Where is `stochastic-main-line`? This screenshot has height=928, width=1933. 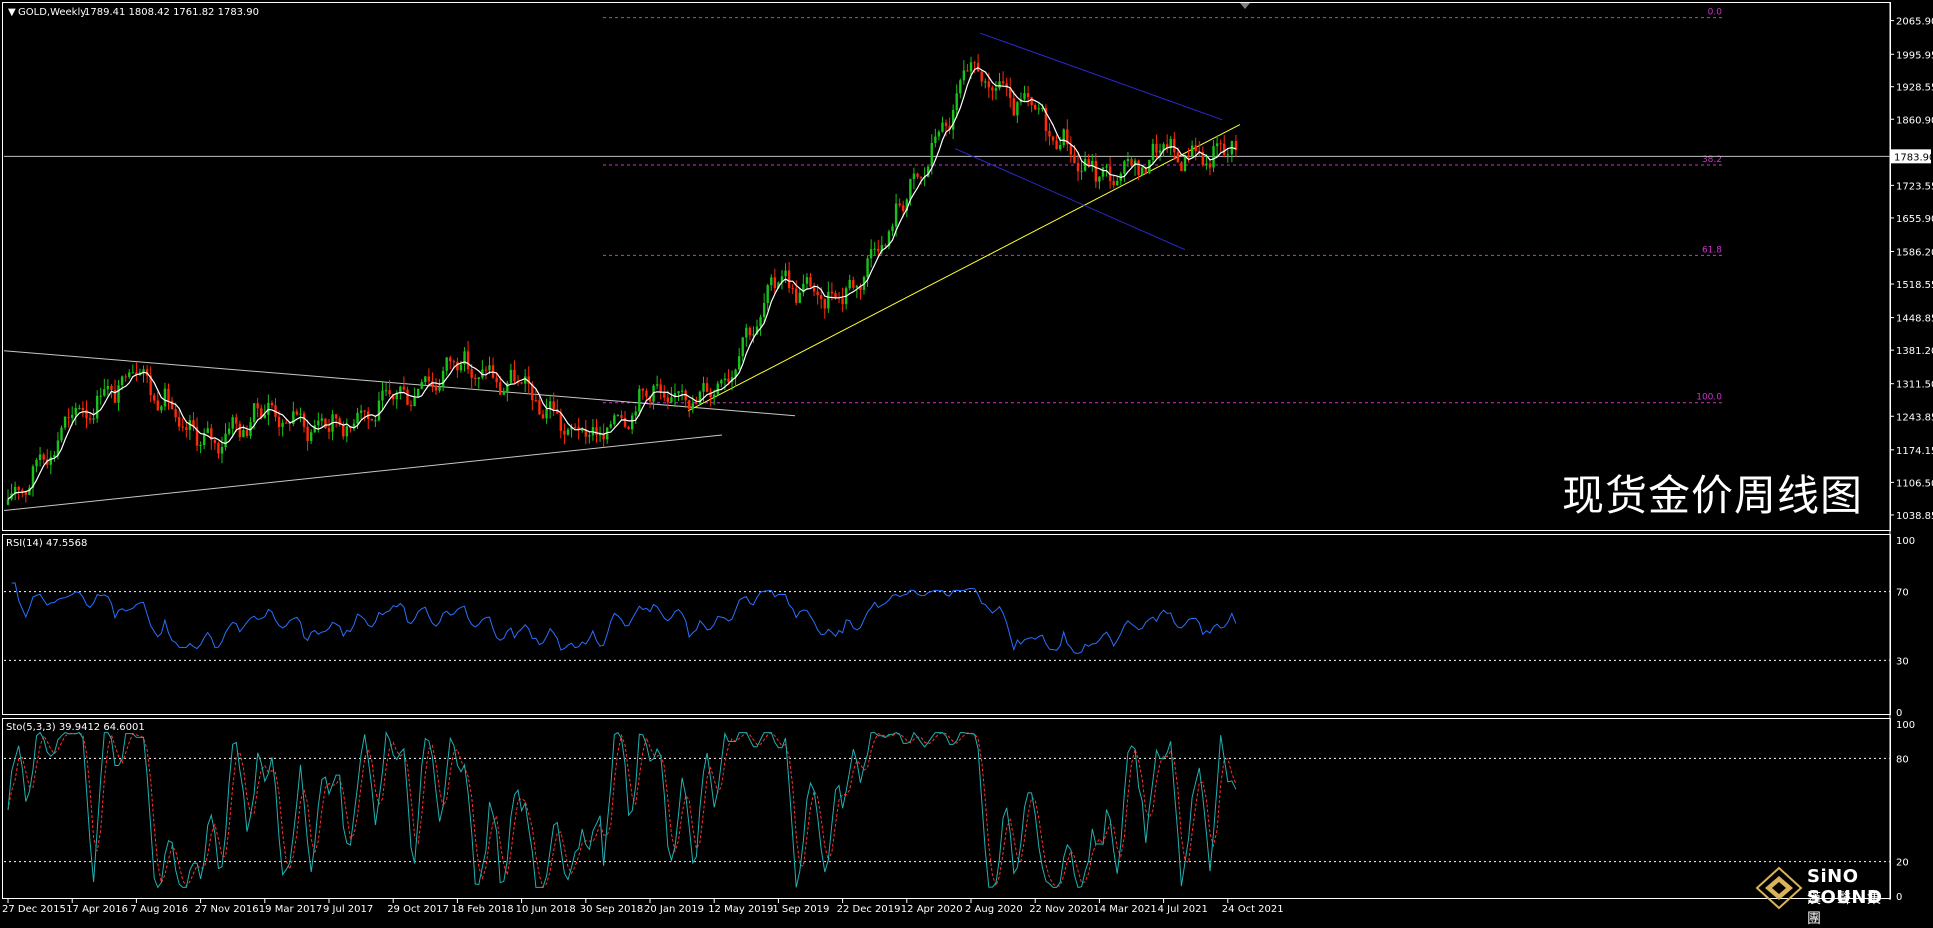 stochastic-main-line is located at coordinates (622, 809).